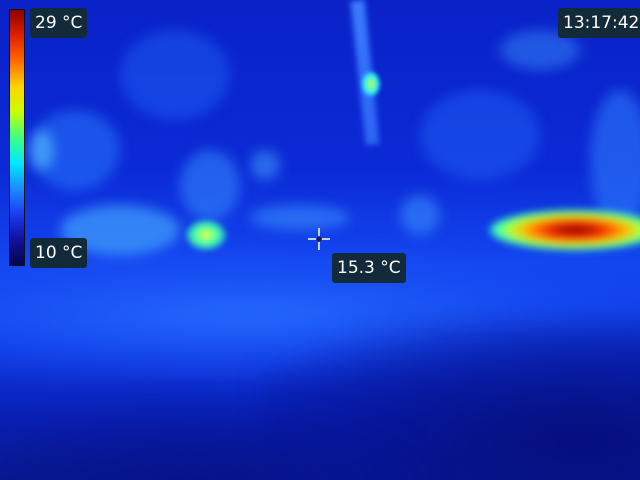 This screenshot has height=480, width=640. I want to click on temperature-scale-gradient, so click(17, 137).